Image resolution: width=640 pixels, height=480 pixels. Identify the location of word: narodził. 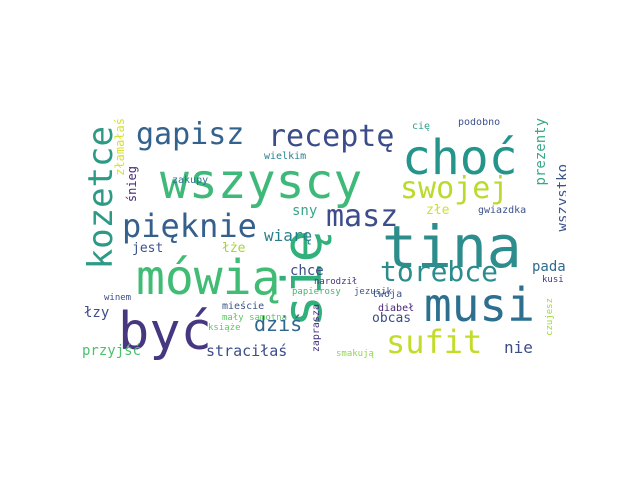
(336, 282).